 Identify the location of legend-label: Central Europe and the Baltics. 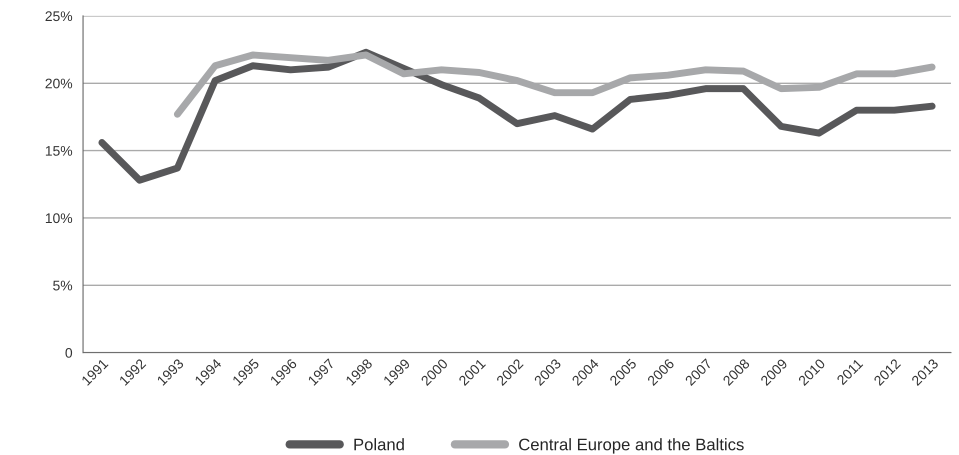
(631, 446).